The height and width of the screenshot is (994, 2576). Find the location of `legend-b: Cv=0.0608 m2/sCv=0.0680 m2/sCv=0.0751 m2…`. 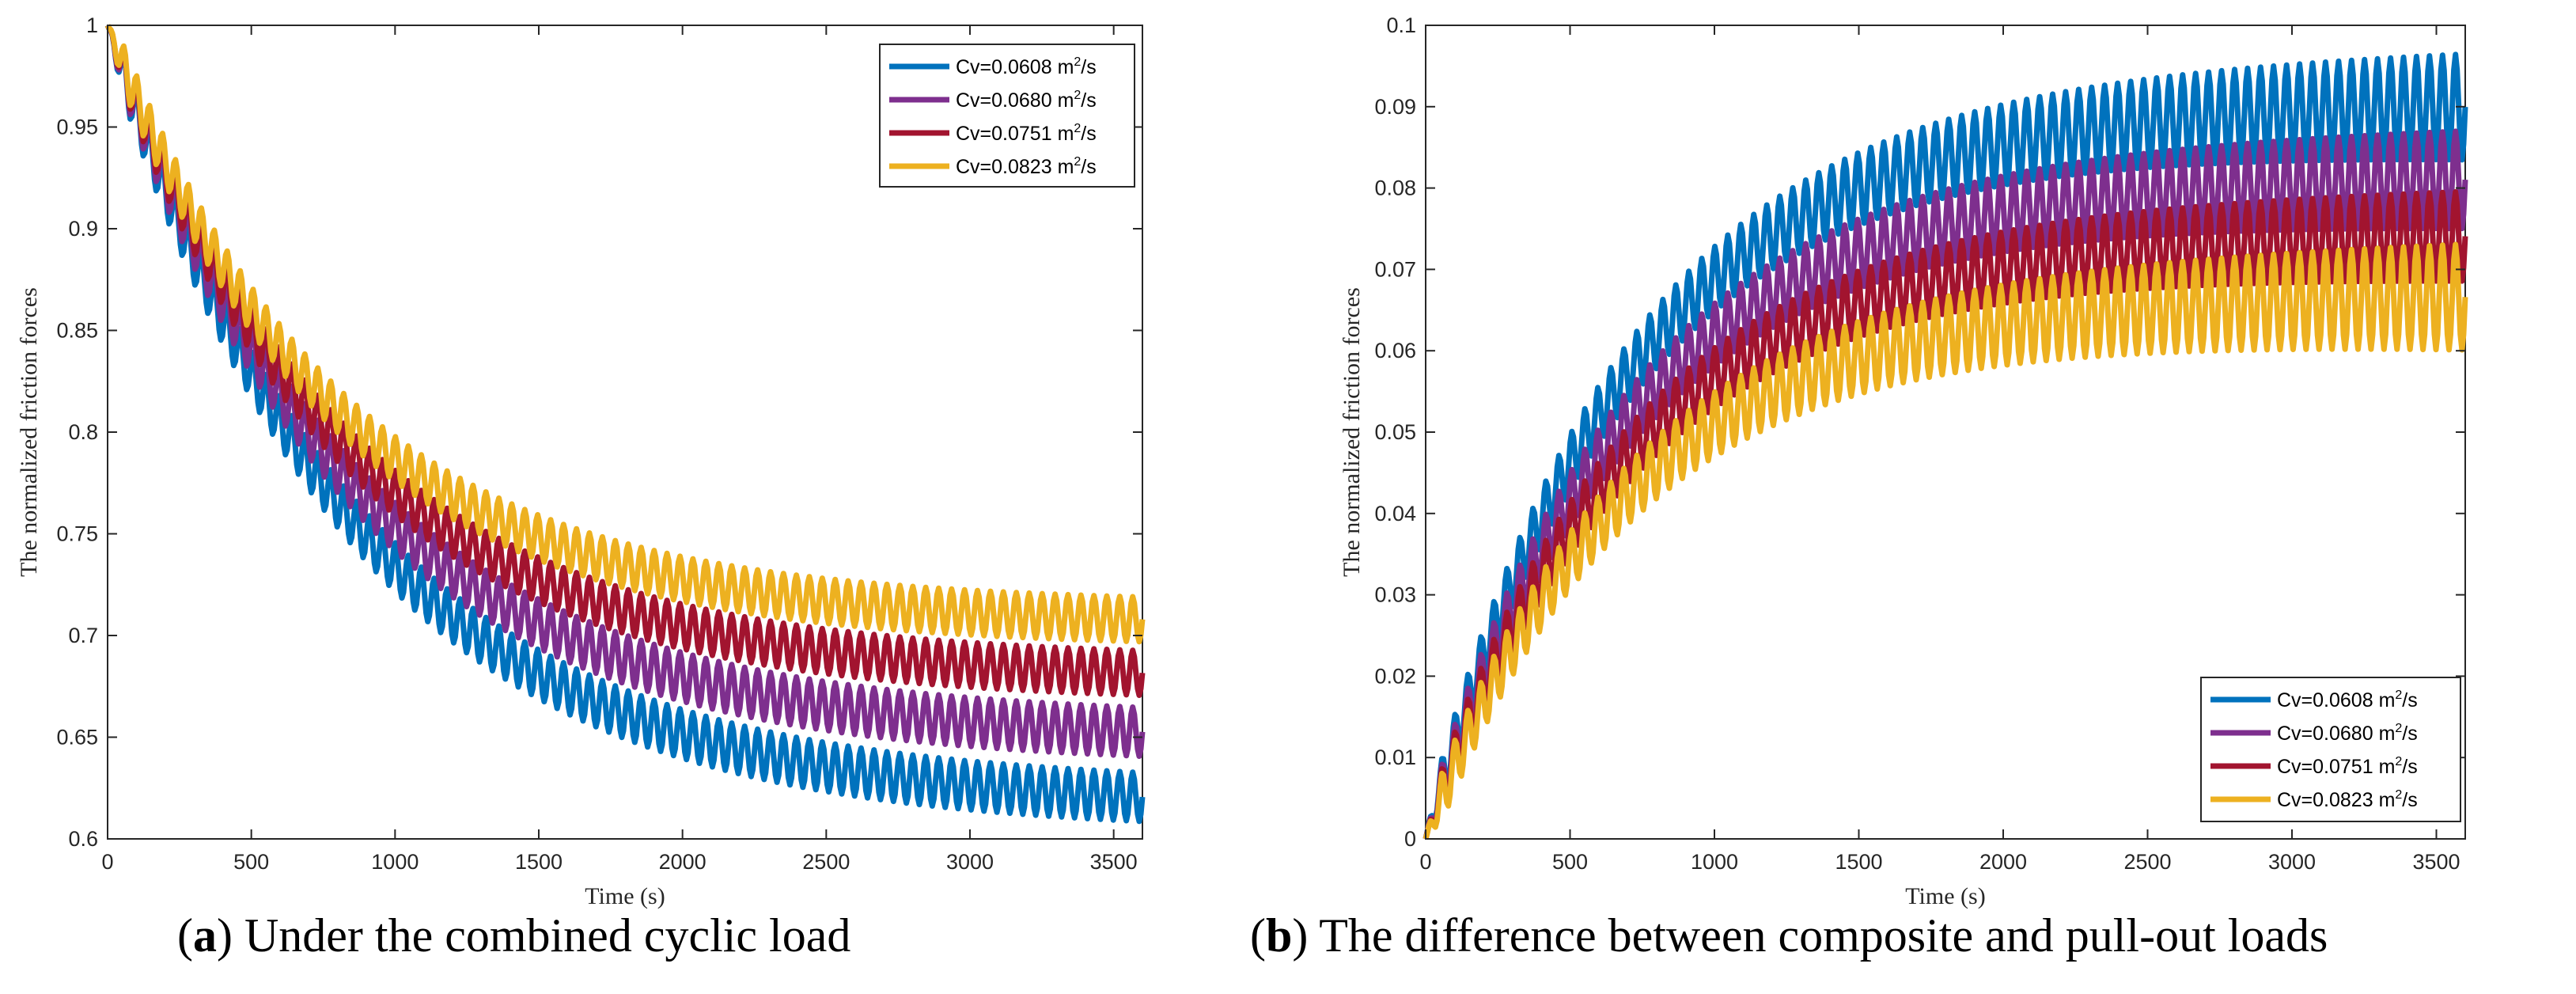

legend-b: Cv=0.0608 m2/sCv=0.0680 m2/sCv=0.0751 m2… is located at coordinates (2330, 750).